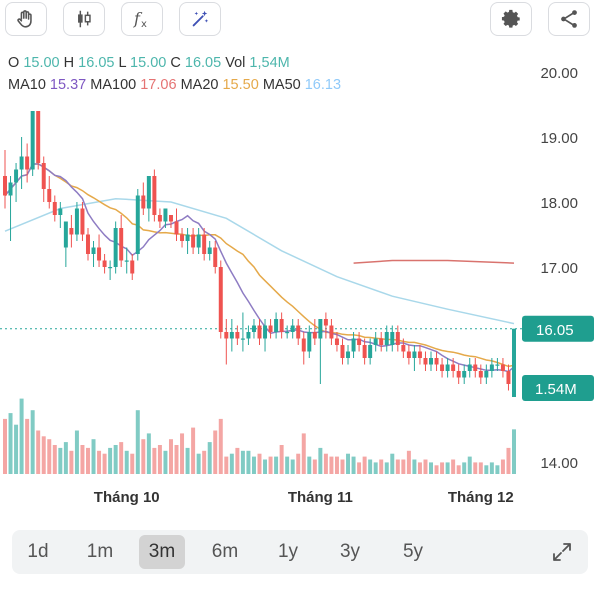 The width and height of the screenshot is (600, 600). What do you see at coordinates (559, 203) in the screenshot?
I see `y-tick-label: 18.00` at bounding box center [559, 203].